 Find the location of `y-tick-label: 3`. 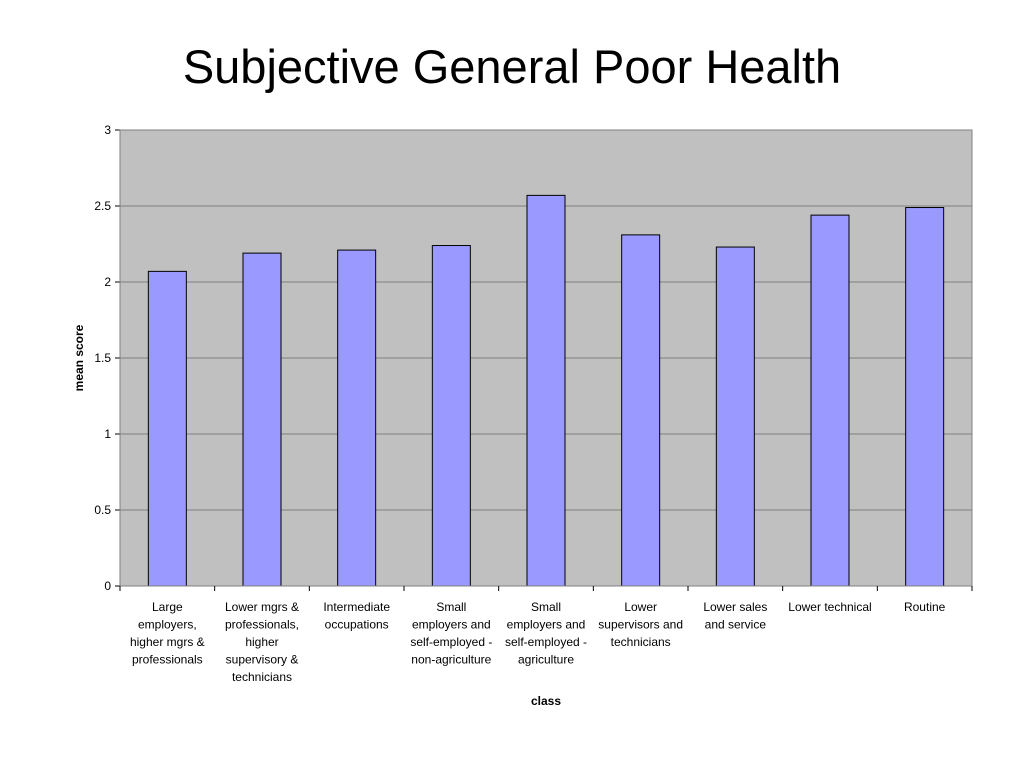

y-tick-label: 3 is located at coordinates (107, 130).